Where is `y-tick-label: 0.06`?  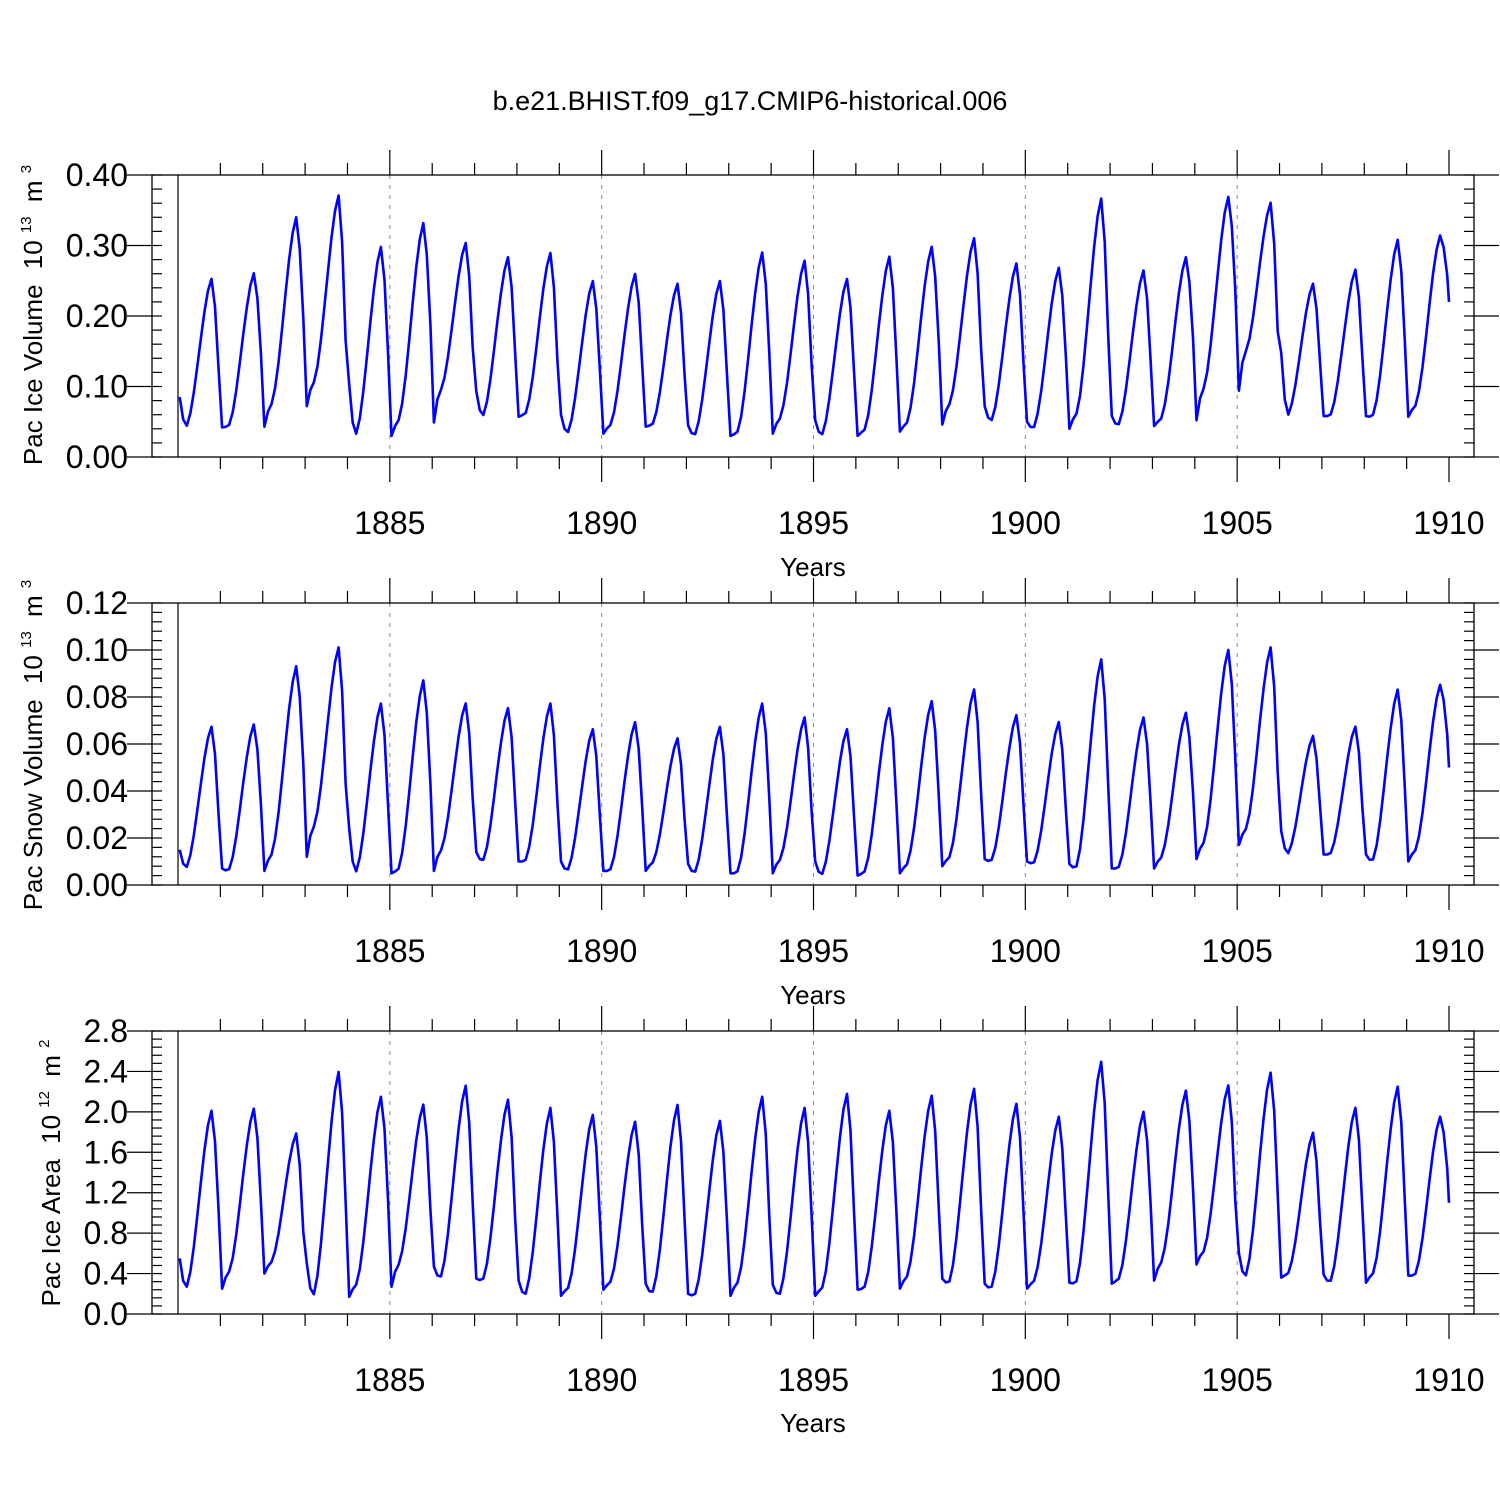
y-tick-label: 0.06 is located at coordinates (97, 744).